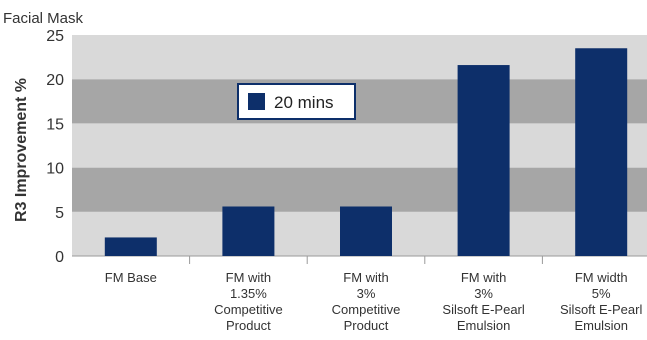 The height and width of the screenshot is (340, 647). I want to click on y-tick-label: 20, so click(55, 80).